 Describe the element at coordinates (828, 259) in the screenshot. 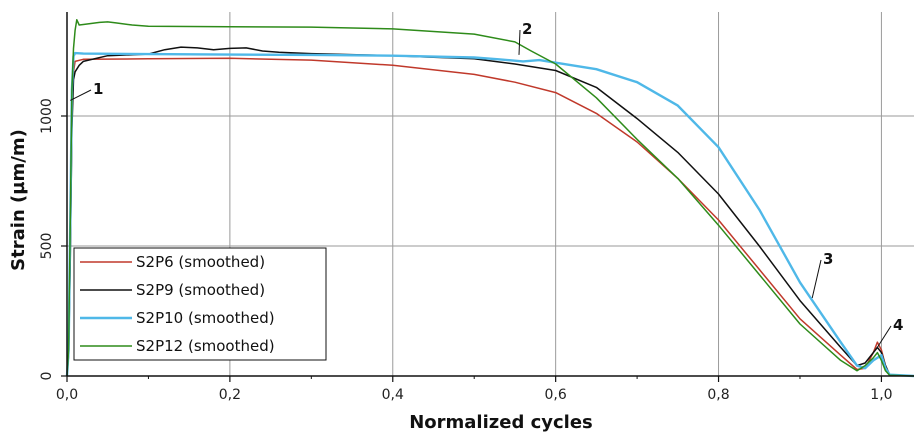

I see `annotation-label: 3` at that location.